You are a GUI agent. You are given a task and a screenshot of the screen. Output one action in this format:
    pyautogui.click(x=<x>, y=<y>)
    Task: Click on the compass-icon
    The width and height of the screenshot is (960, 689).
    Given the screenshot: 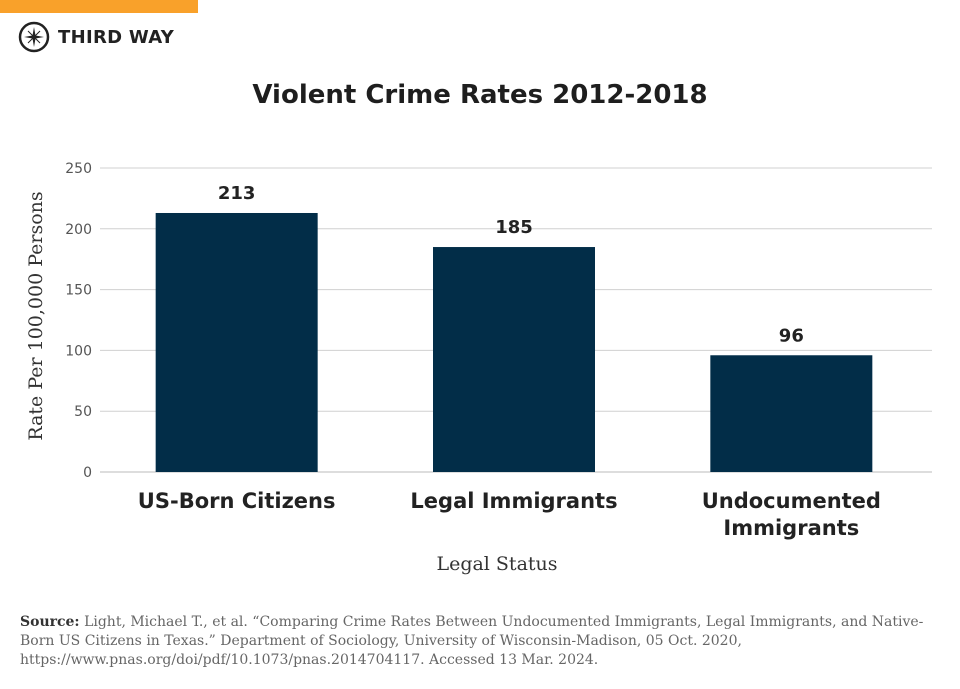 What is the action you would take?
    pyautogui.click(x=34, y=37)
    